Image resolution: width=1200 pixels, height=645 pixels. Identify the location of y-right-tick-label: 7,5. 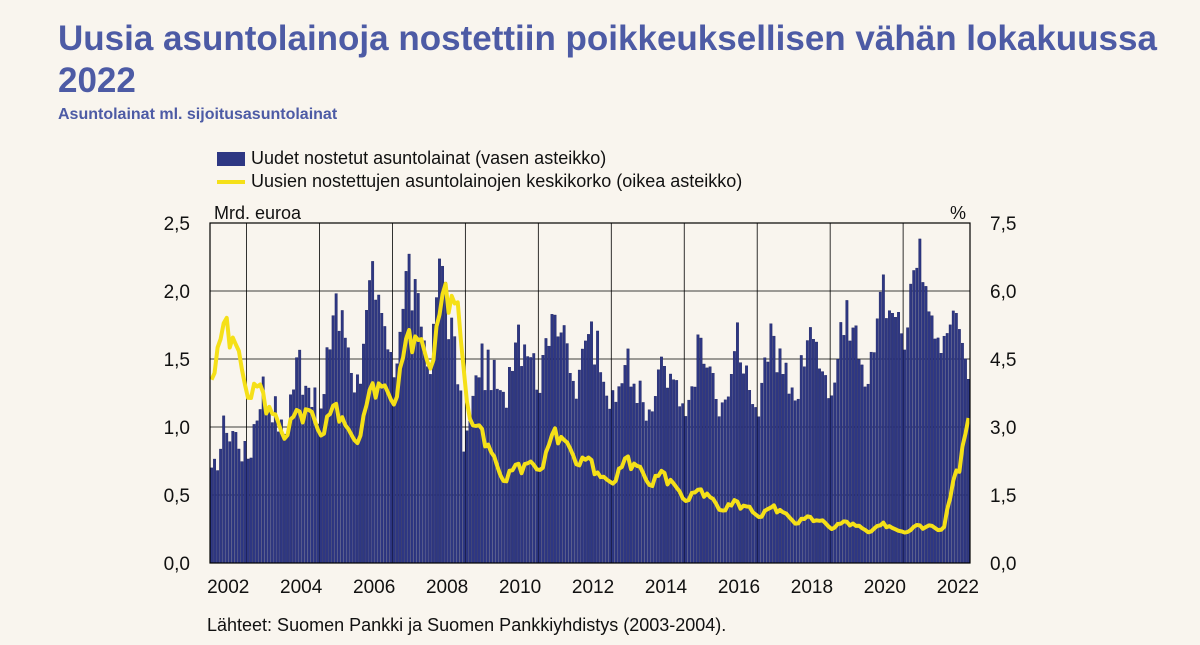
(1003, 224).